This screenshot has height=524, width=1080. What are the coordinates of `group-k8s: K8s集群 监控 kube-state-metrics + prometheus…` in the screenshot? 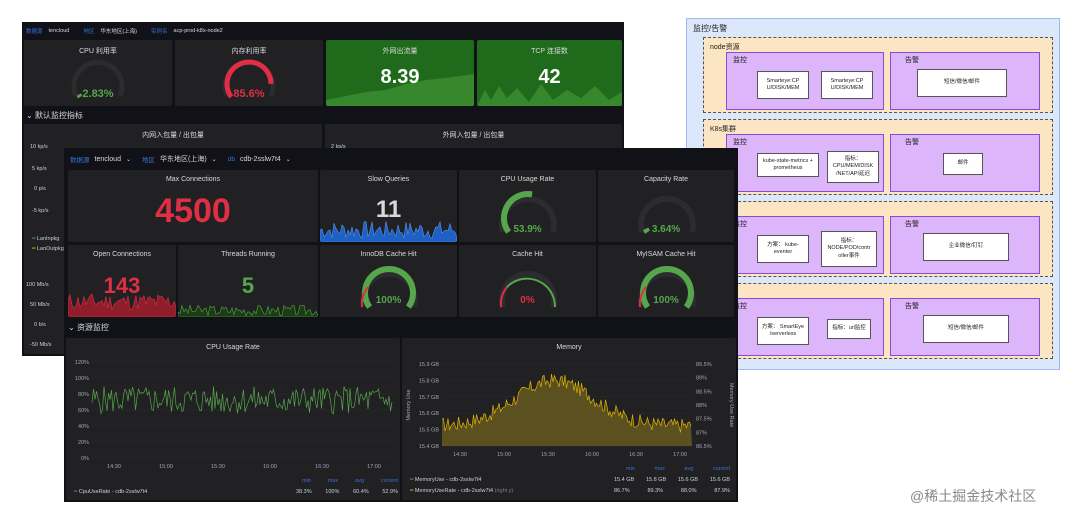 It's located at (878, 157).